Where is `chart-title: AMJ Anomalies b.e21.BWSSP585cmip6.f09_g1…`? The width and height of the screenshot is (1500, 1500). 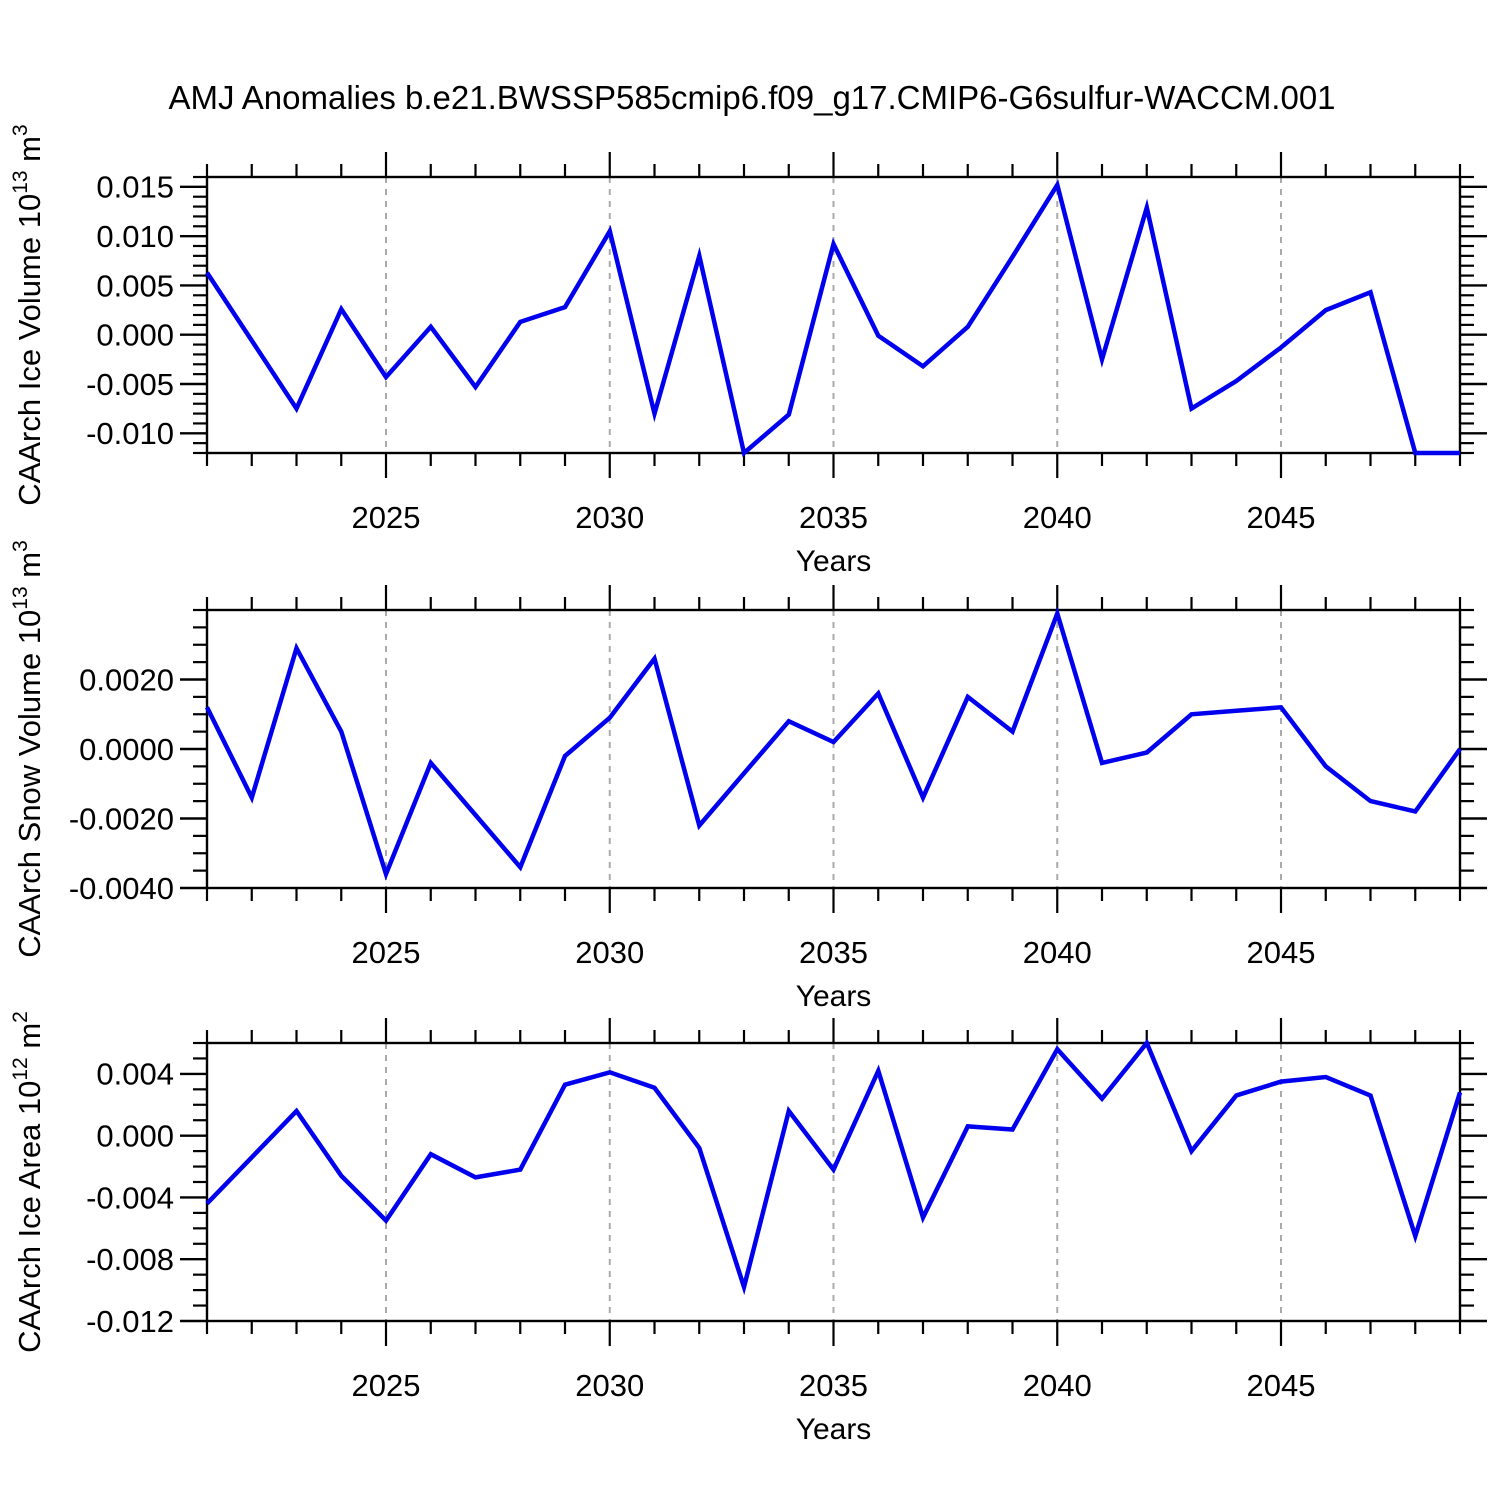 chart-title: AMJ Anomalies b.e21.BWSSP585cmip6.f09_g1… is located at coordinates (751, 97).